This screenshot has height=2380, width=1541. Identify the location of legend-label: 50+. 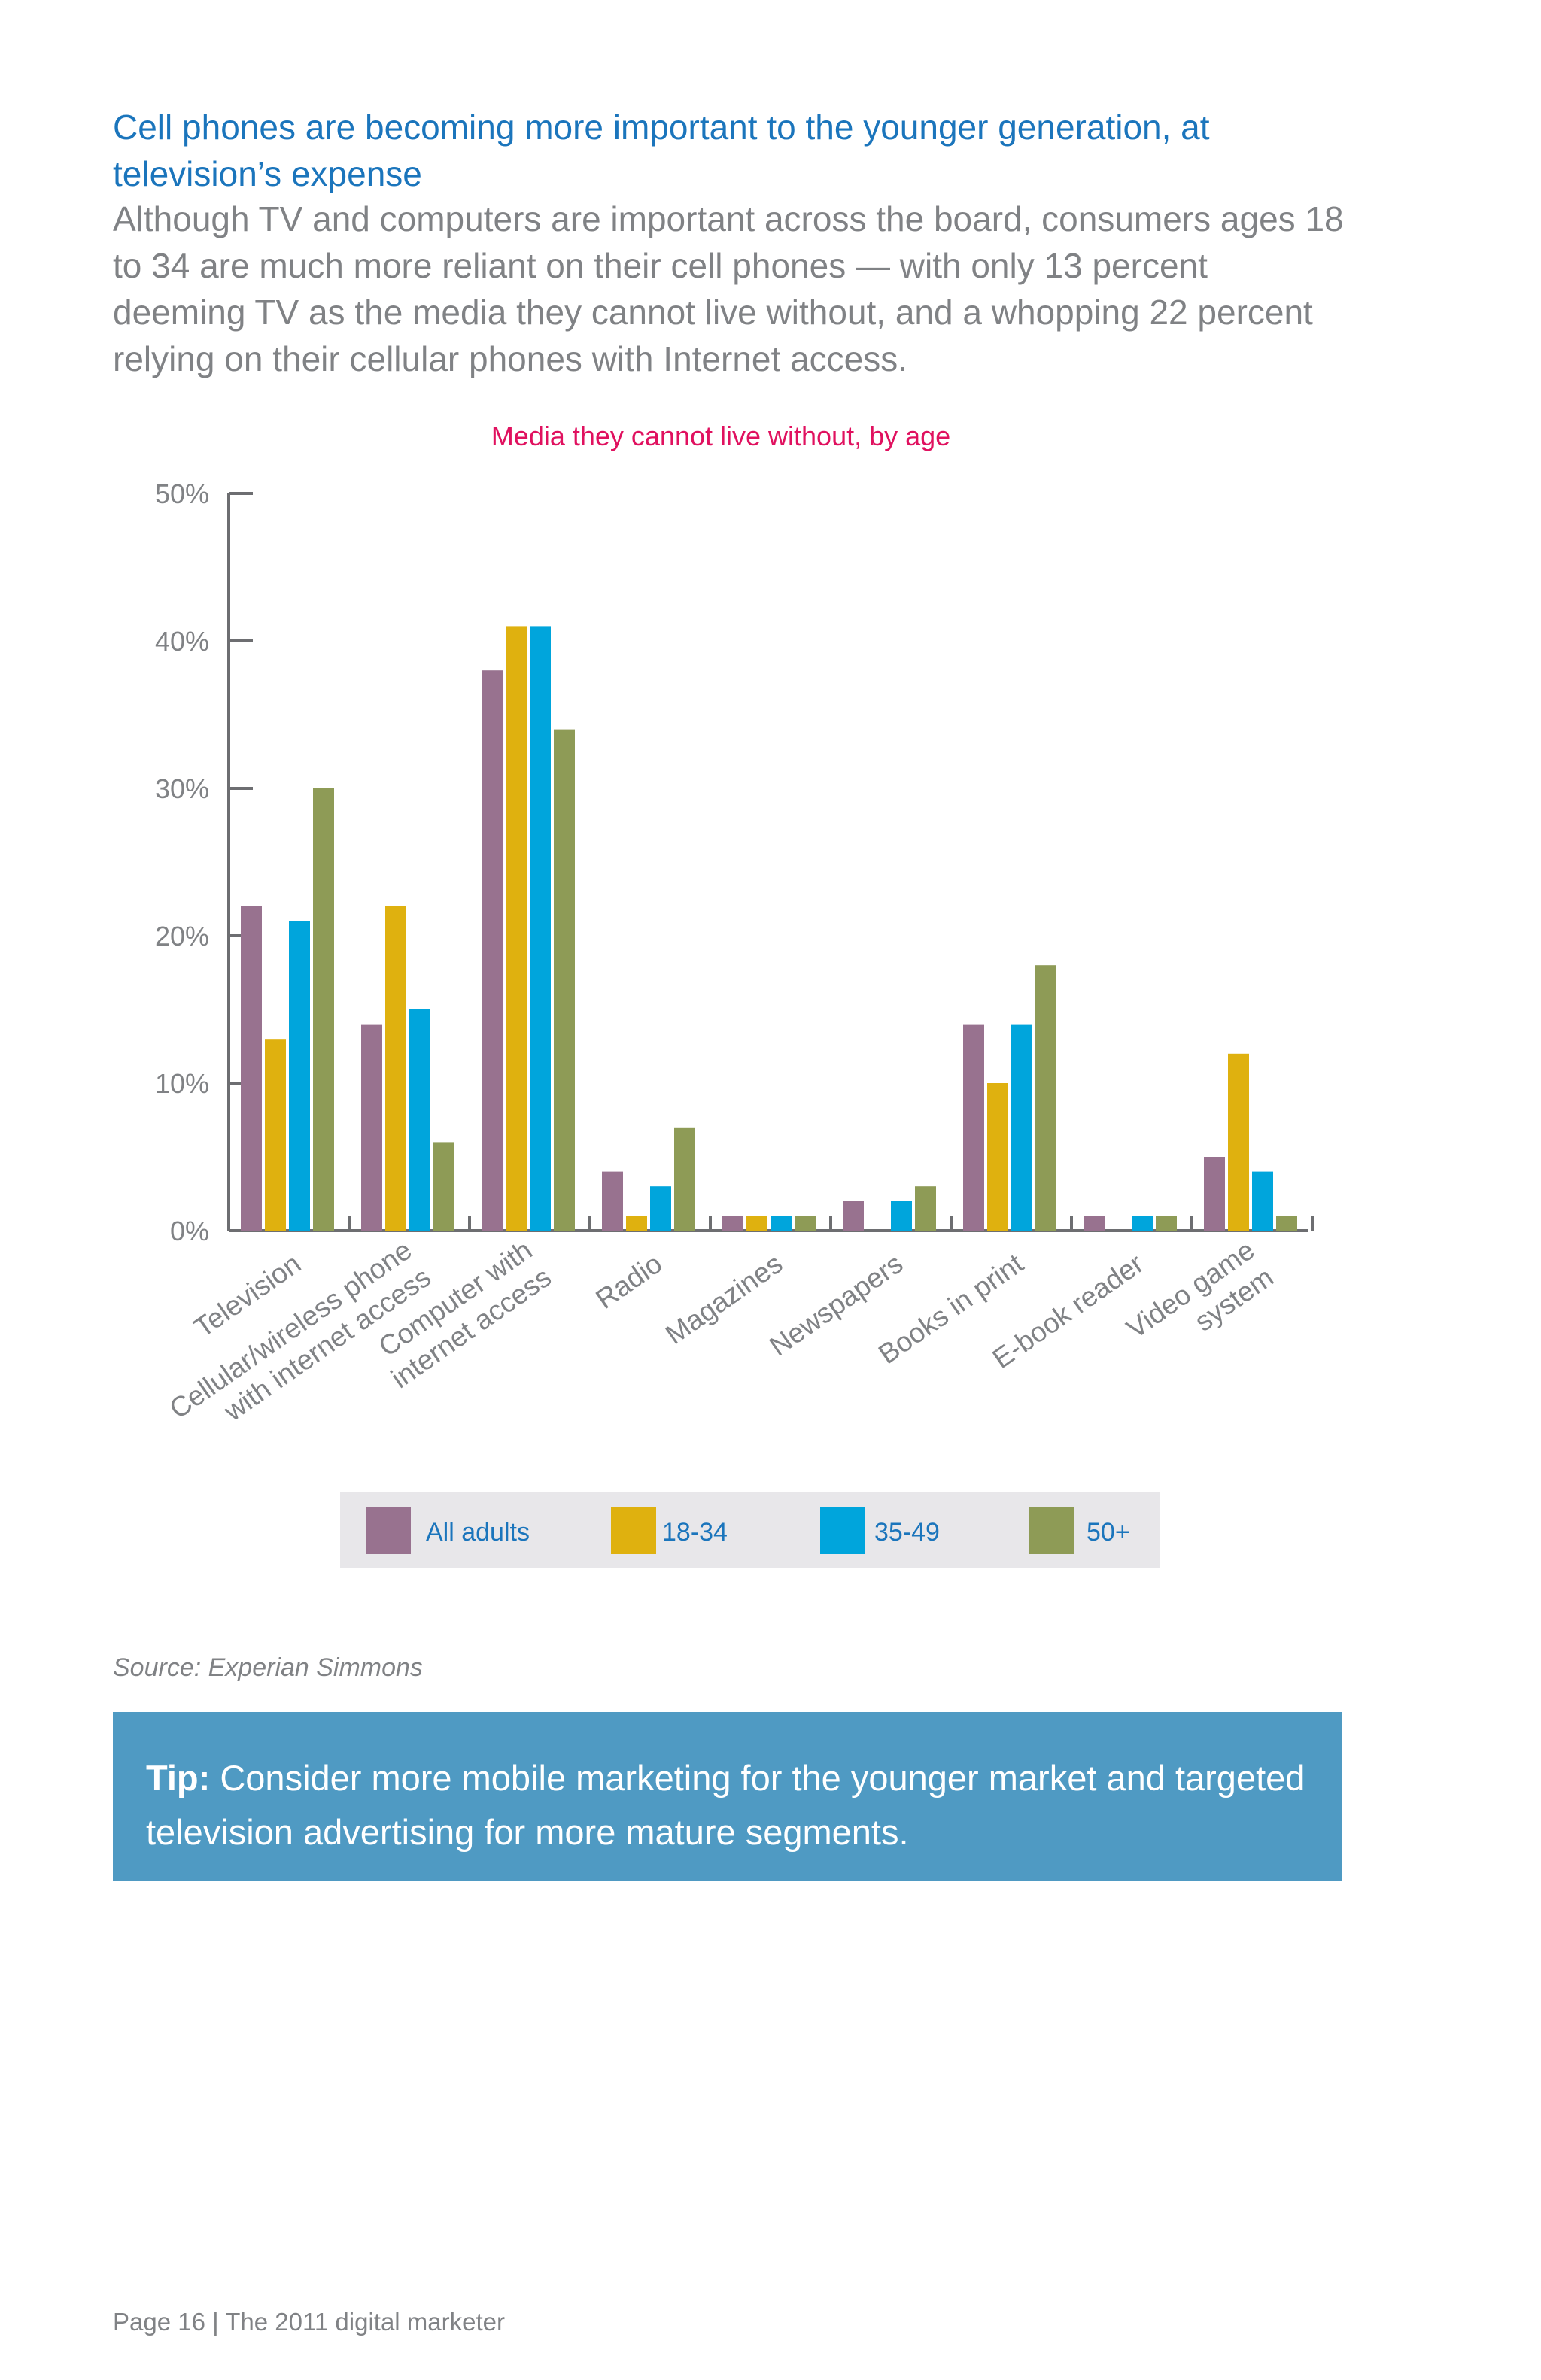
(1108, 1532).